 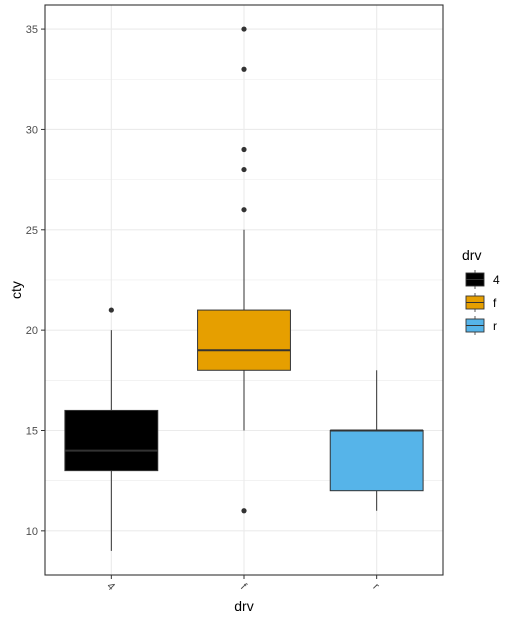 I want to click on y-tick-label: 10, so click(x=32, y=532).